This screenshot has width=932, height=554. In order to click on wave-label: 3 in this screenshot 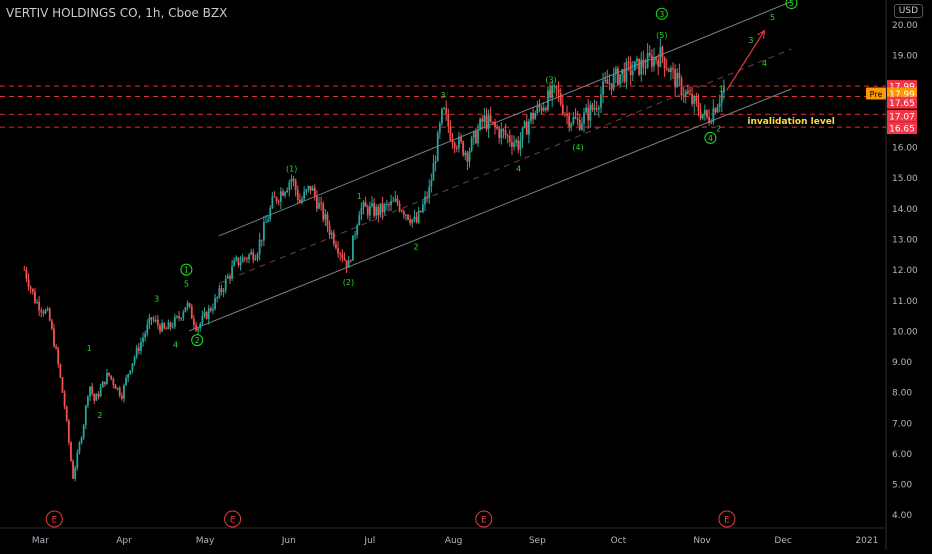, I will do `click(156, 299)`.